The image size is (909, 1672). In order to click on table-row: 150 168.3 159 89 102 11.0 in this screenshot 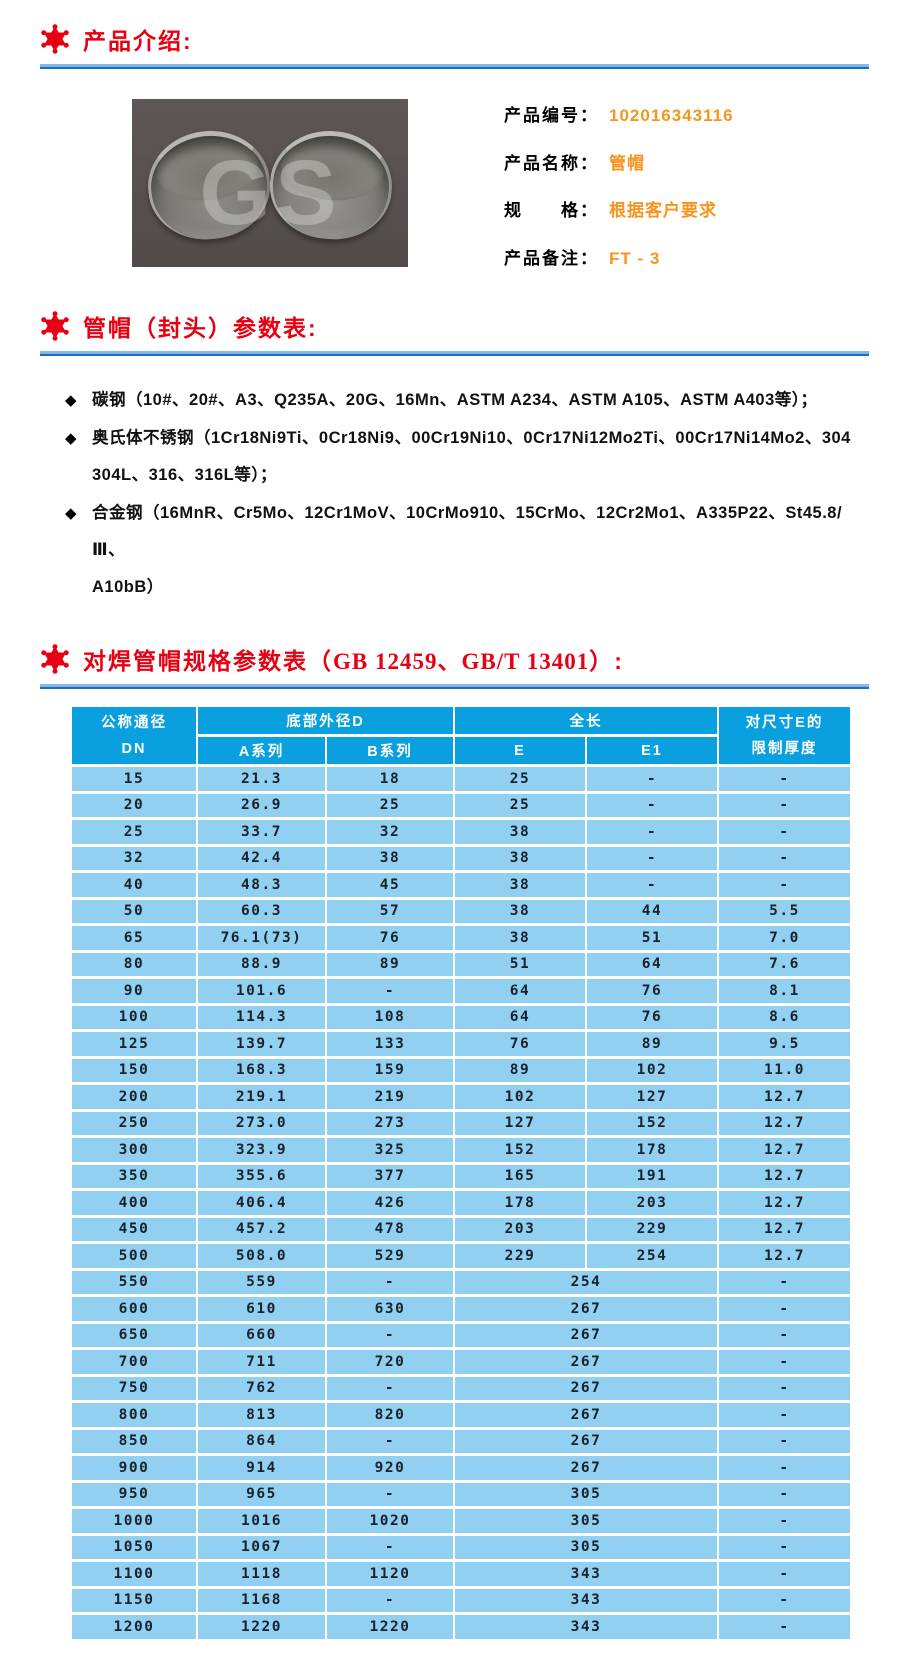, I will do `click(461, 1070)`.